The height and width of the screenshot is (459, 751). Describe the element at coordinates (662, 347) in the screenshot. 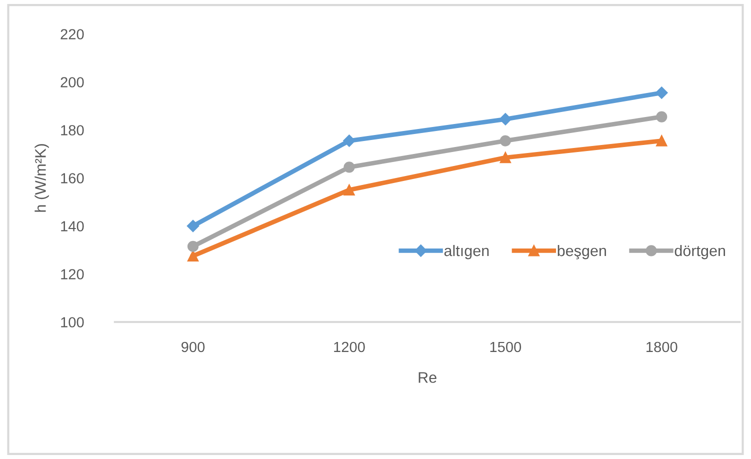

I see `x-tick-label: 1800` at that location.